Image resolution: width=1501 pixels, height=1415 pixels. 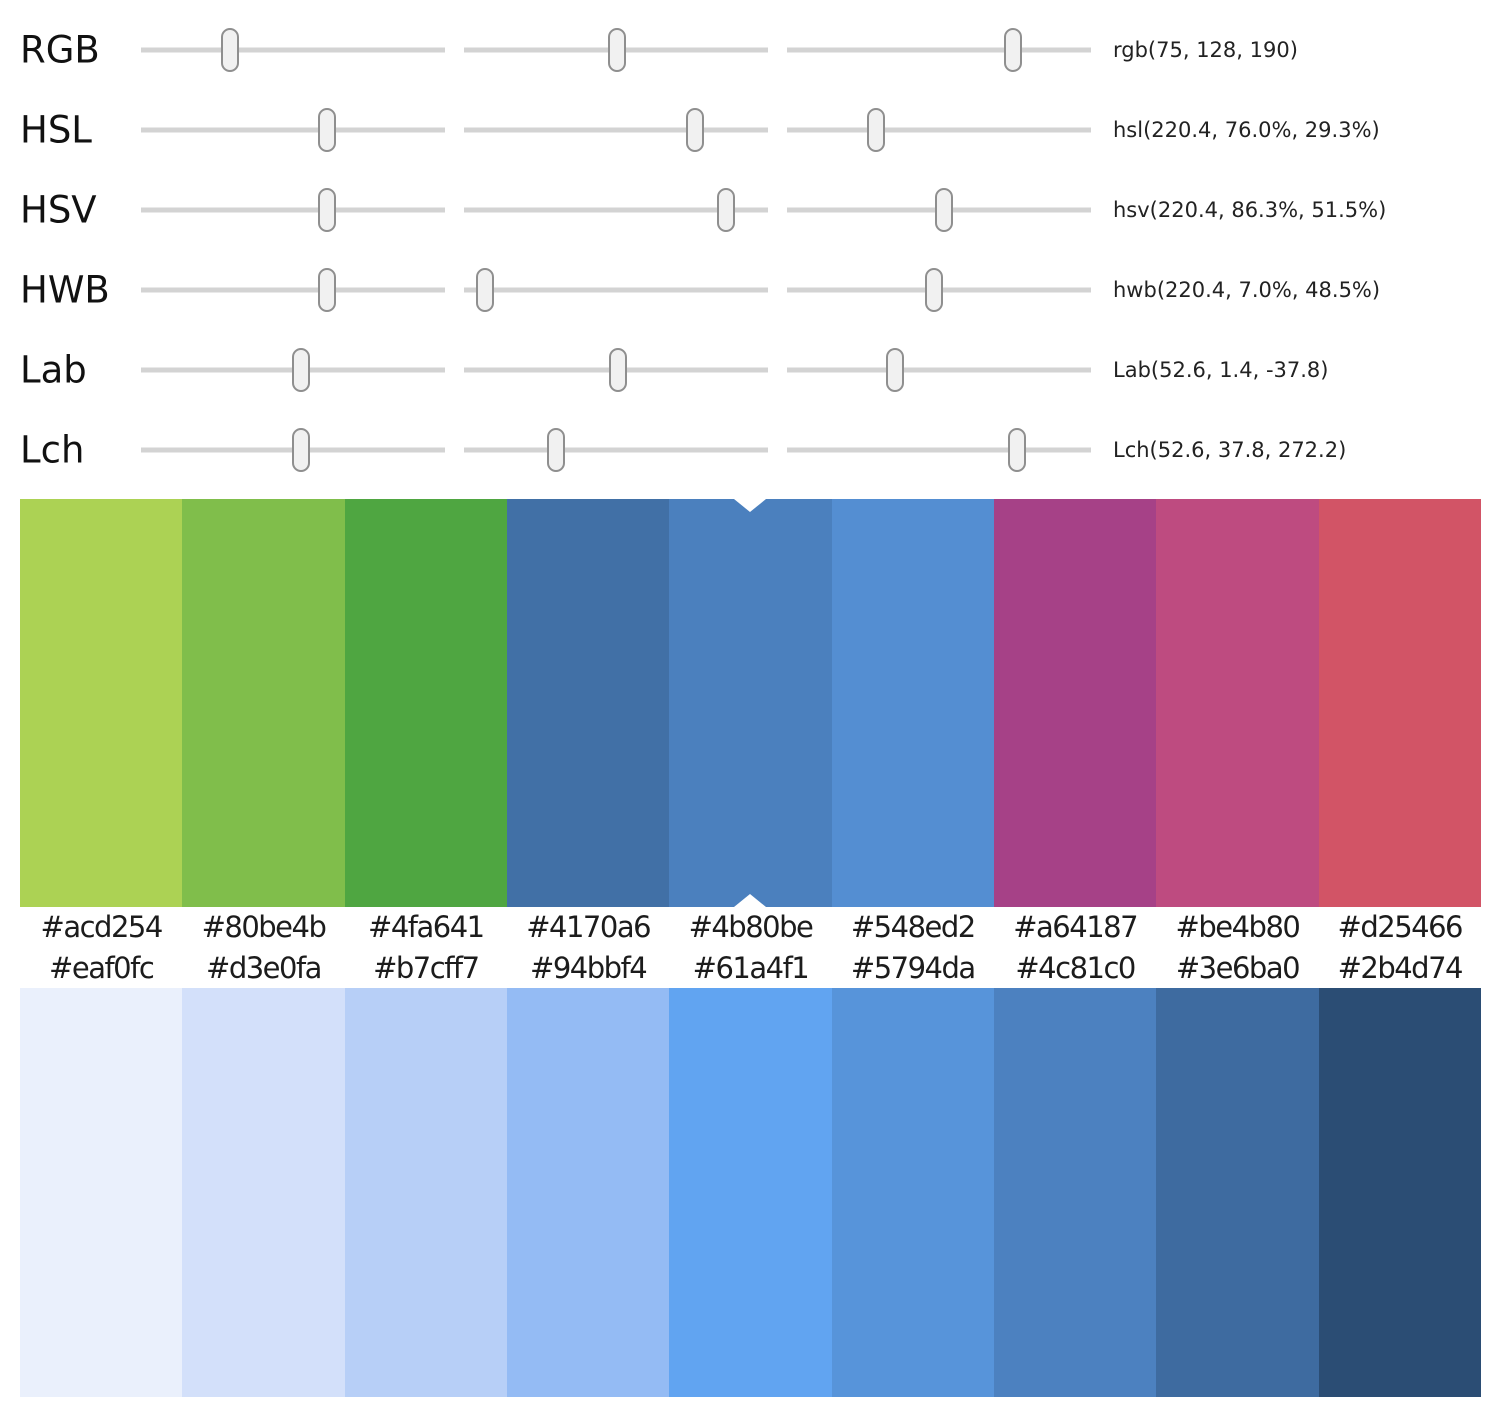 What do you see at coordinates (101, 1192) in the screenshot?
I see `palette-swatch-eaf0fc` at bounding box center [101, 1192].